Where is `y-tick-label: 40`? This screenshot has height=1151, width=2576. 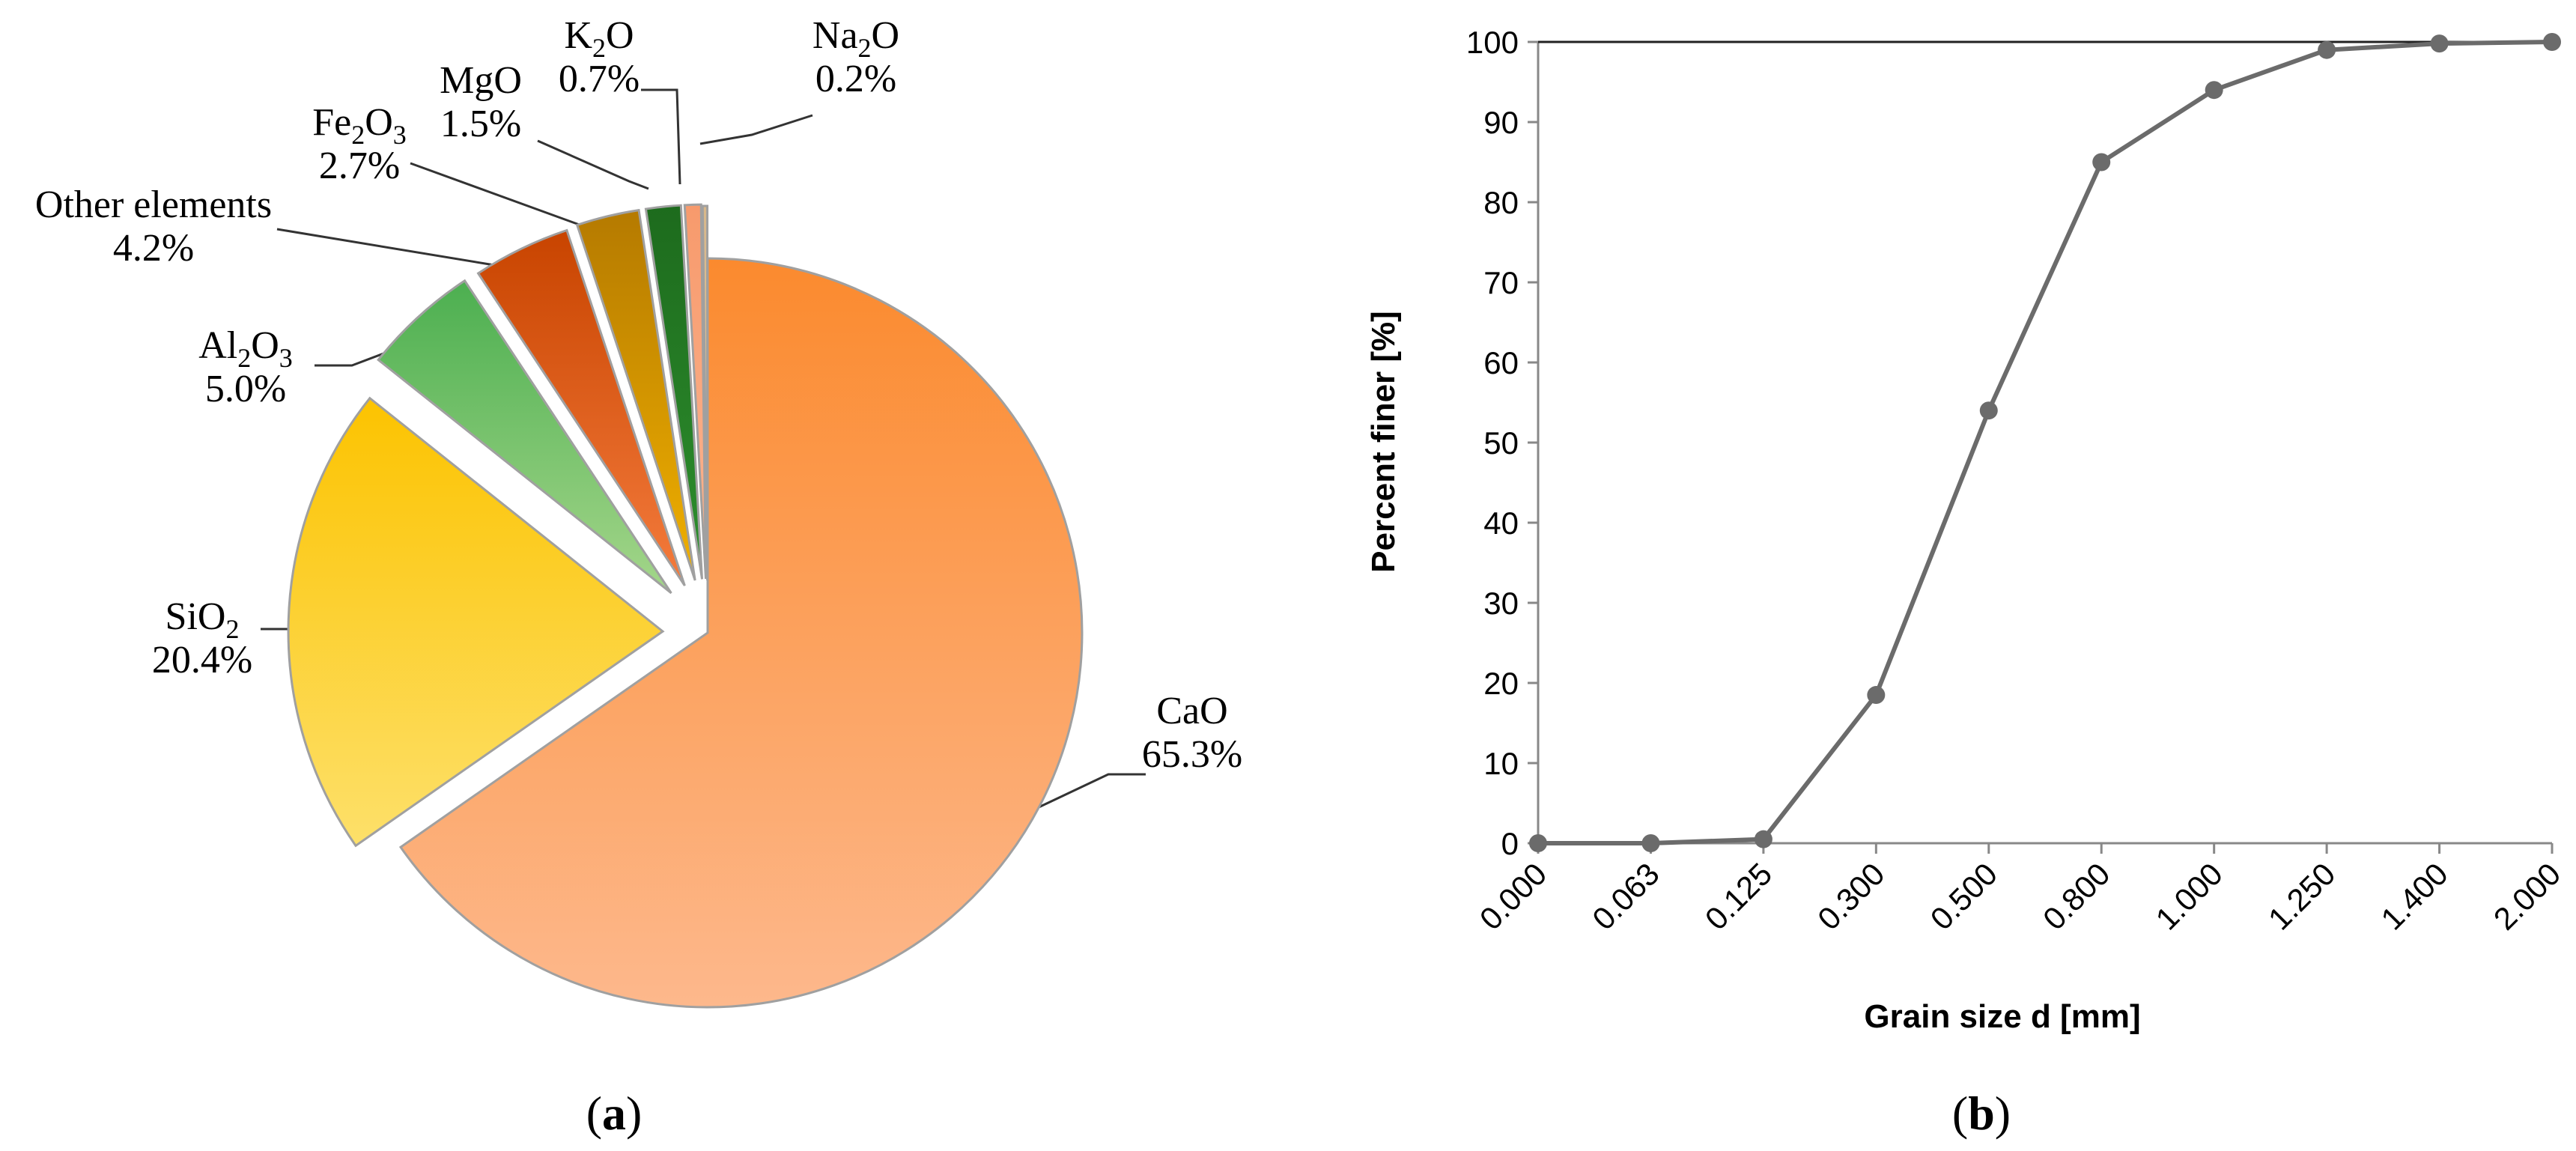
y-tick-label: 40 is located at coordinates (1501, 523).